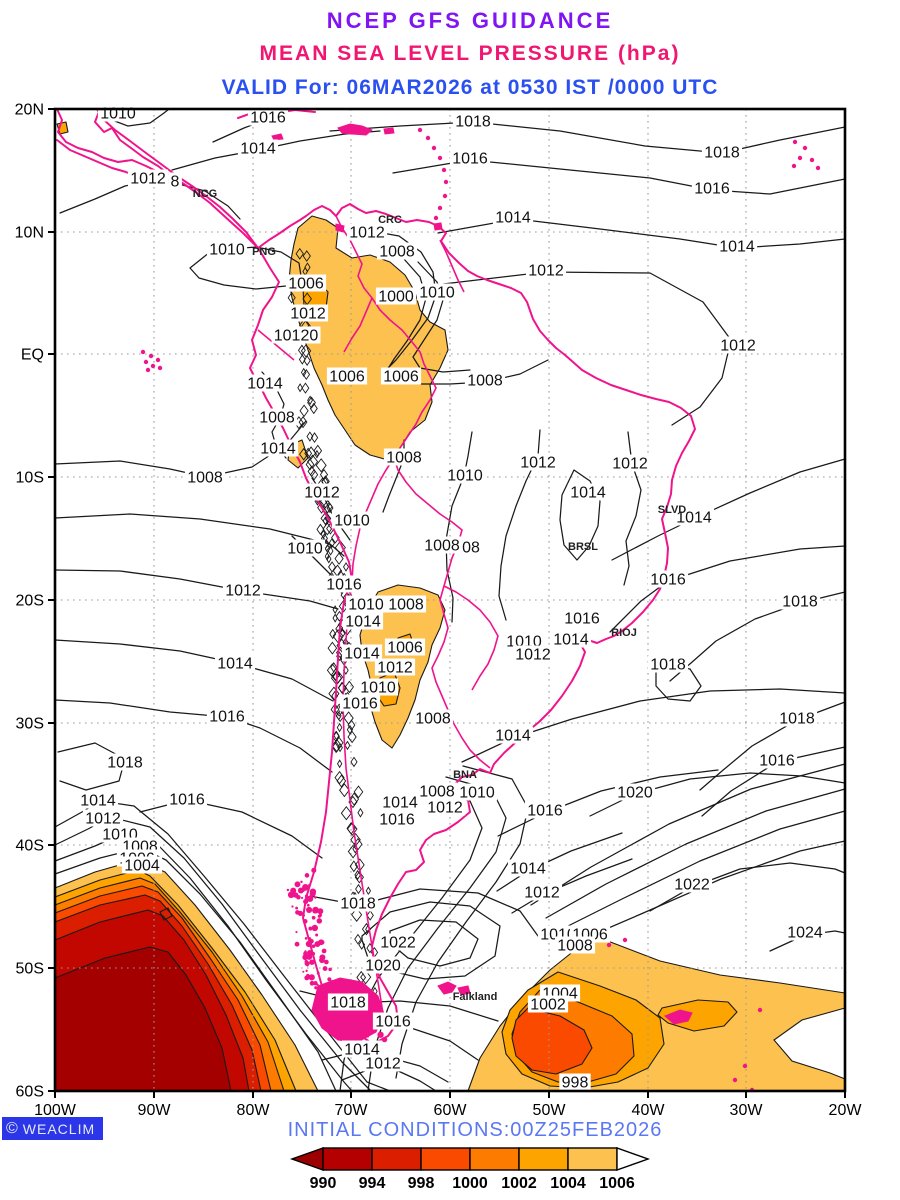  What do you see at coordinates (747, 1110) in the screenshot?
I see `svg-text: 30W` at bounding box center [747, 1110].